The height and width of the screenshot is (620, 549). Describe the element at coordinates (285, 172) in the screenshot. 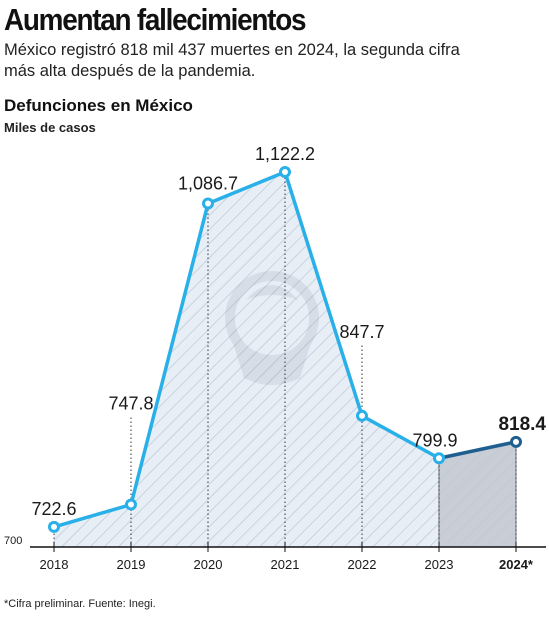

I see `data-point-2021` at that location.